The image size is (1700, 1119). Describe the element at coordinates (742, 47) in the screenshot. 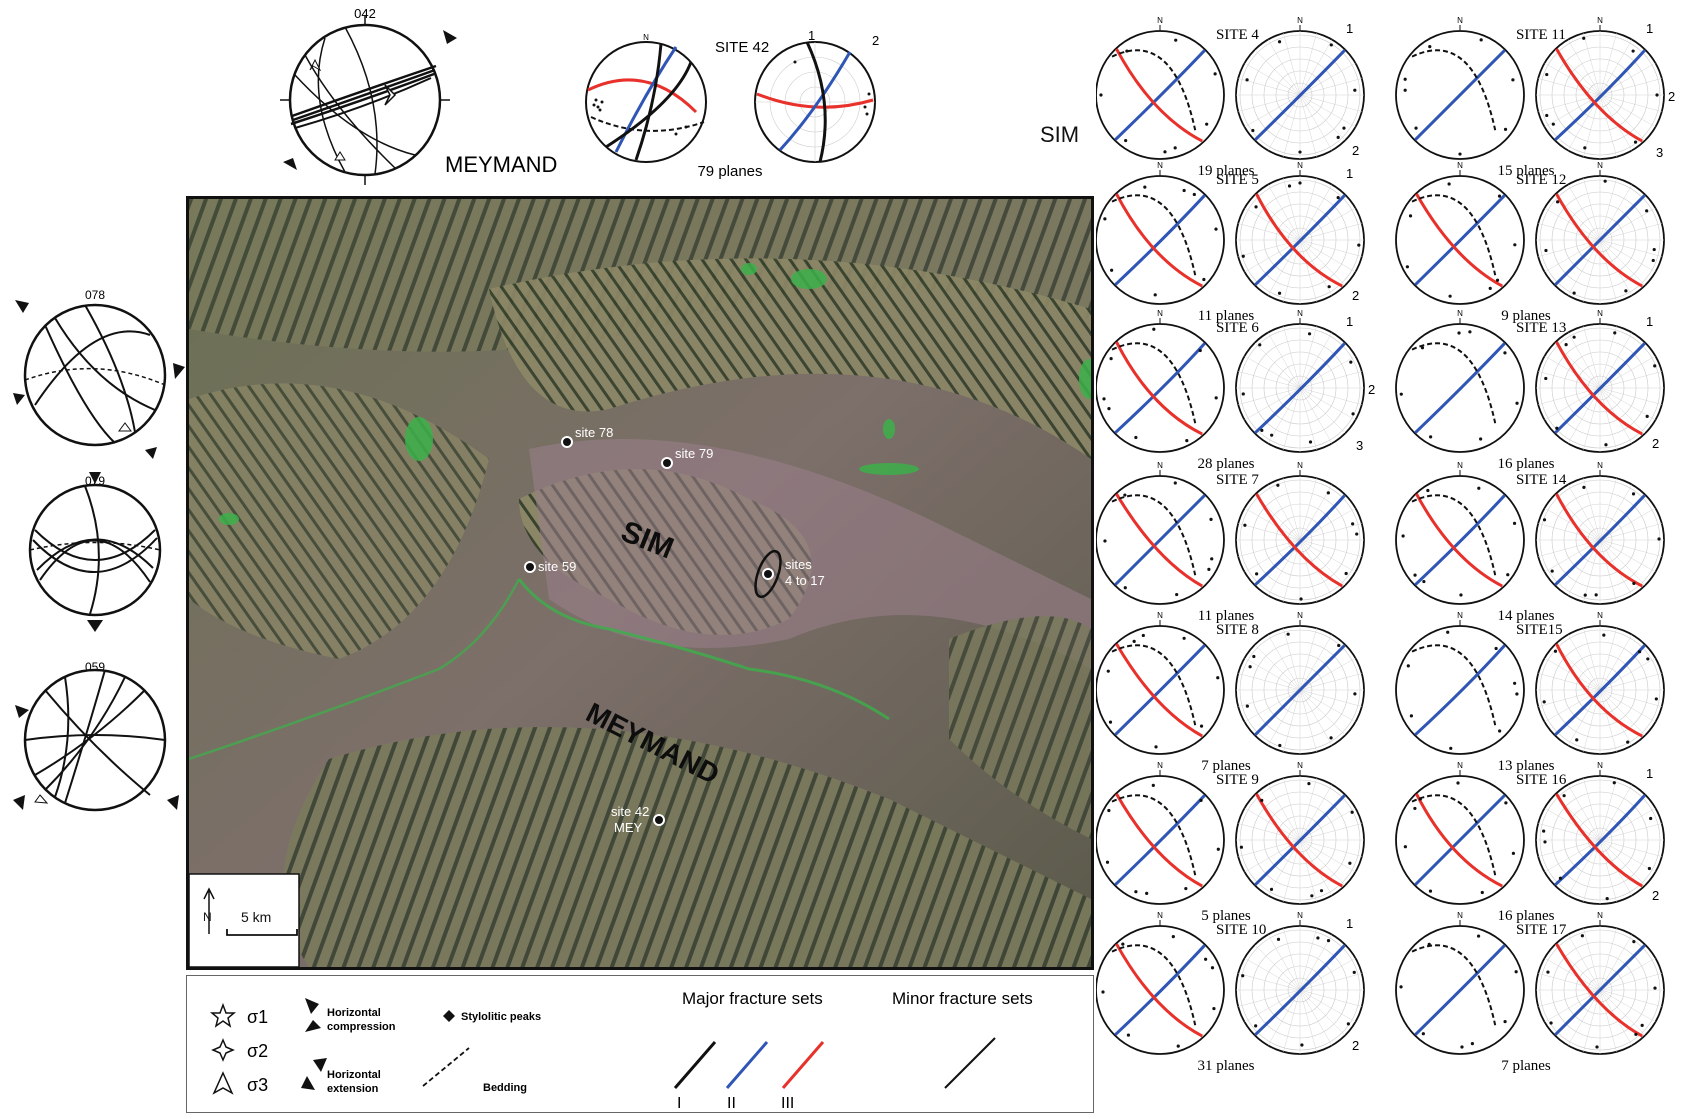

I see `site42-title: SITE 42` at that location.